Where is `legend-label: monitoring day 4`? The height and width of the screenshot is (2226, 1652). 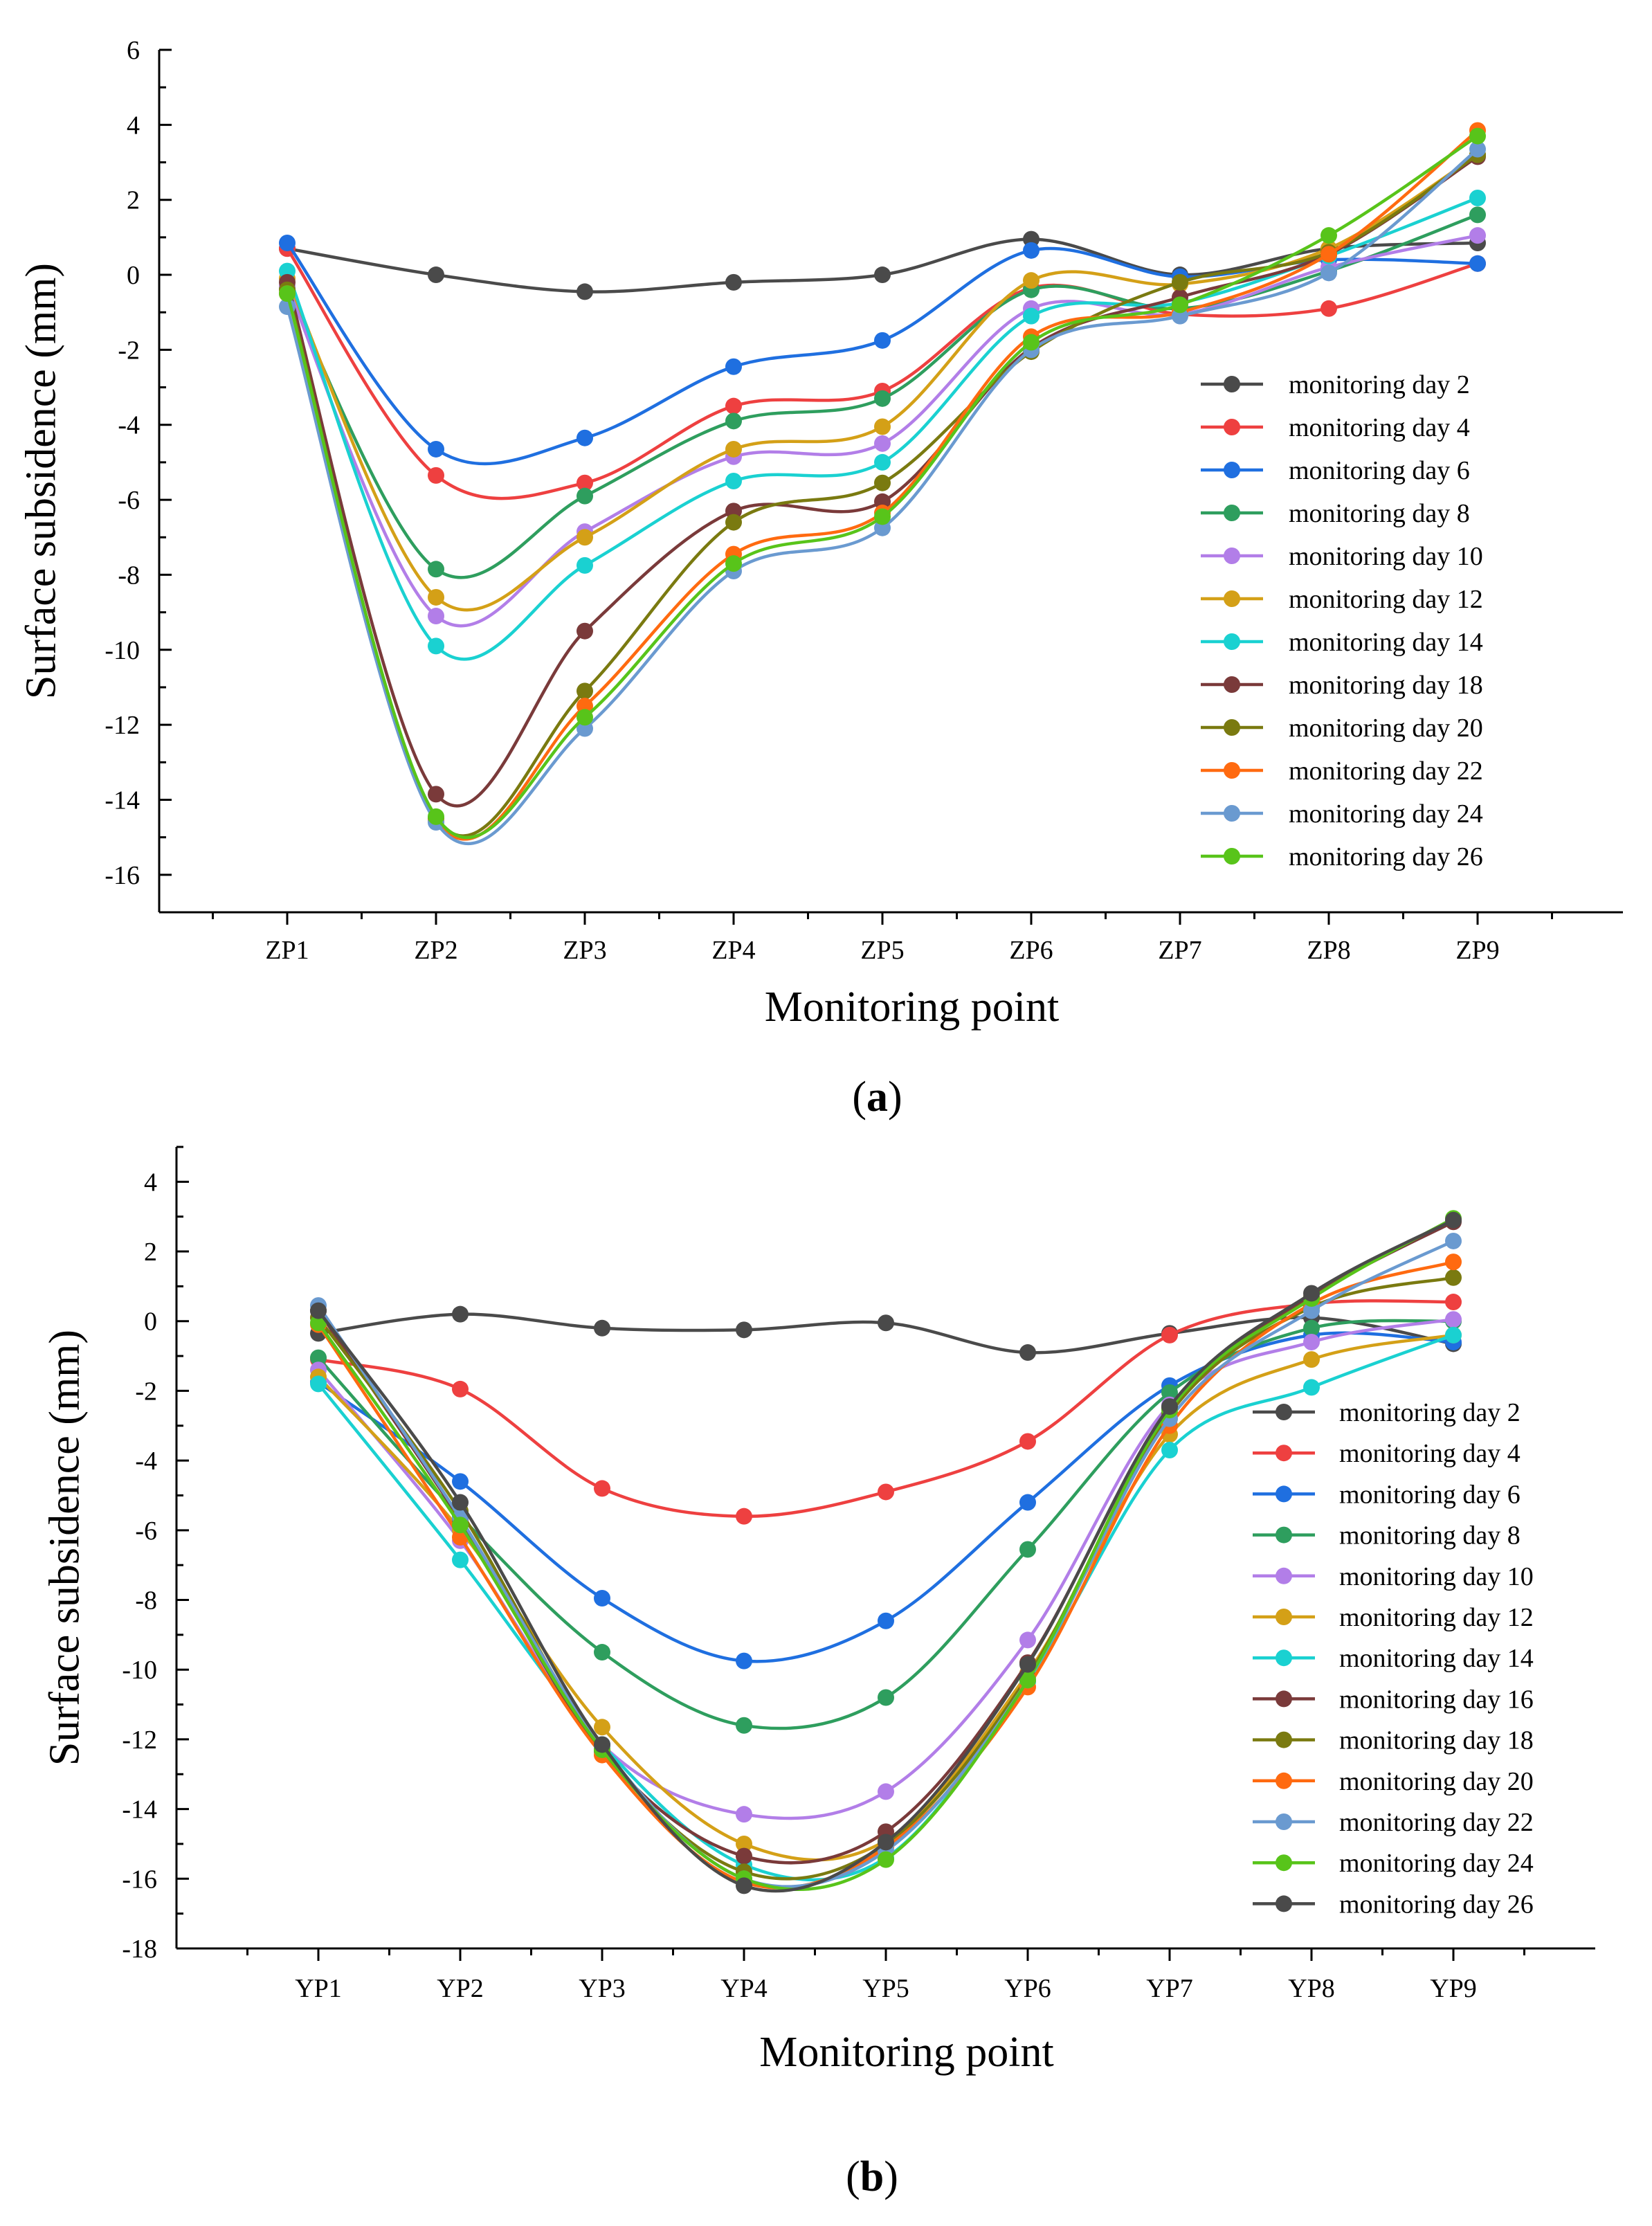
legend-label: monitoring day 4 is located at coordinates (1430, 1453).